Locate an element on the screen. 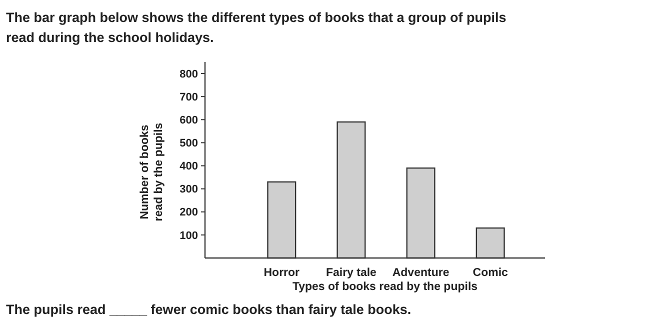  x-axis-title: Types of books read by the pupils is located at coordinates (385, 287).